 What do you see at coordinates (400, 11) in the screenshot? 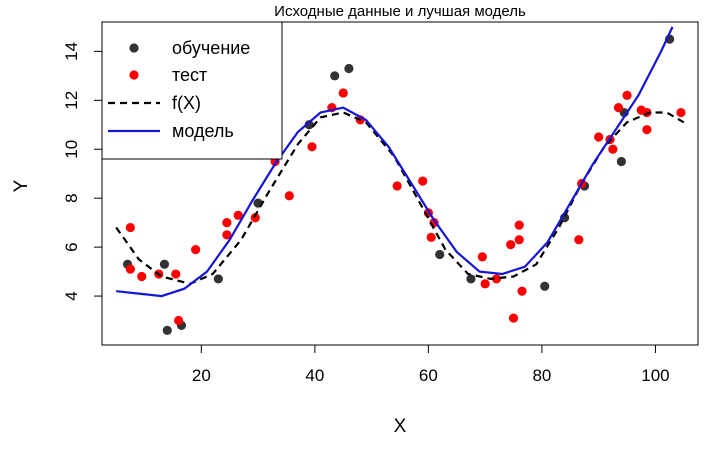
I see `chart-title: Исходные данные и лучшая модель` at bounding box center [400, 11].